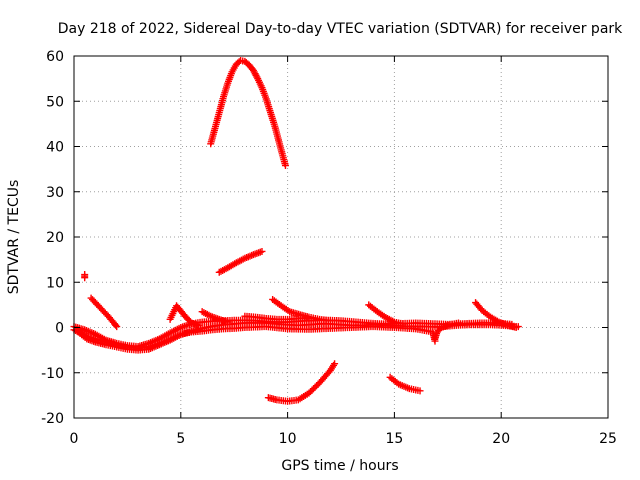 The image size is (640, 480). Describe the element at coordinates (59, 329) in the screenshot. I see `y-tick-label: 0` at that location.